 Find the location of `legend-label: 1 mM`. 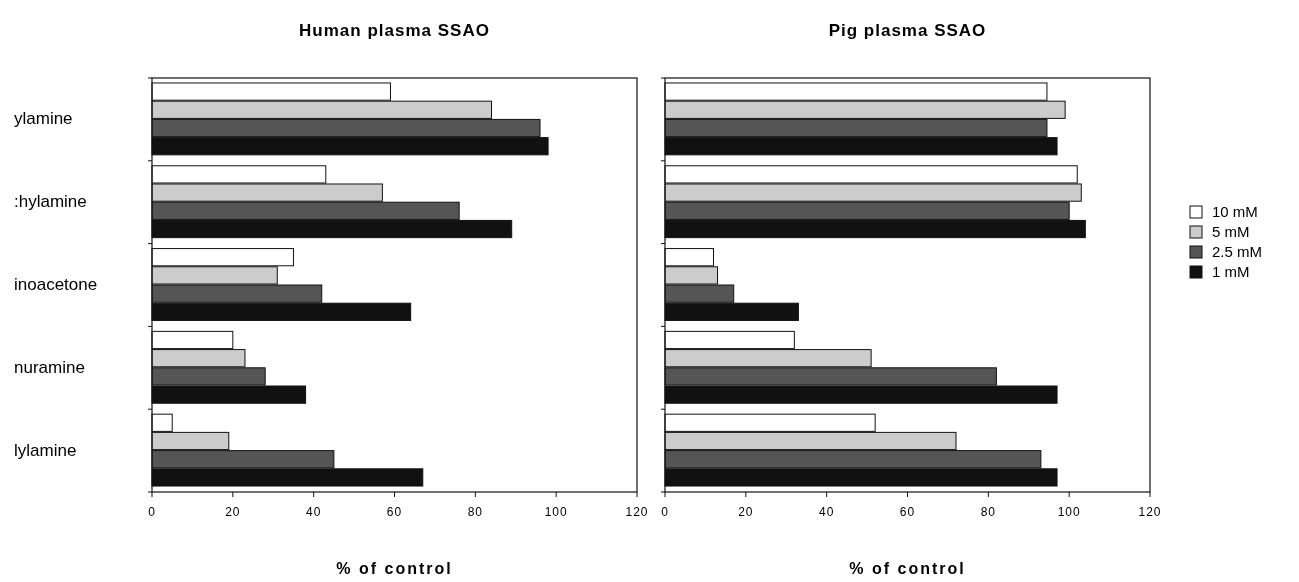

legend-label: 1 mM is located at coordinates (1231, 271).